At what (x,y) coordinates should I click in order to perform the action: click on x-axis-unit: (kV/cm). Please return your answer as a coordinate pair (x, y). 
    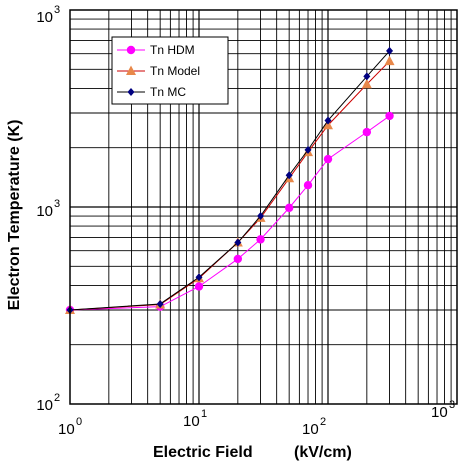
    Looking at the image, I should click on (323, 452).